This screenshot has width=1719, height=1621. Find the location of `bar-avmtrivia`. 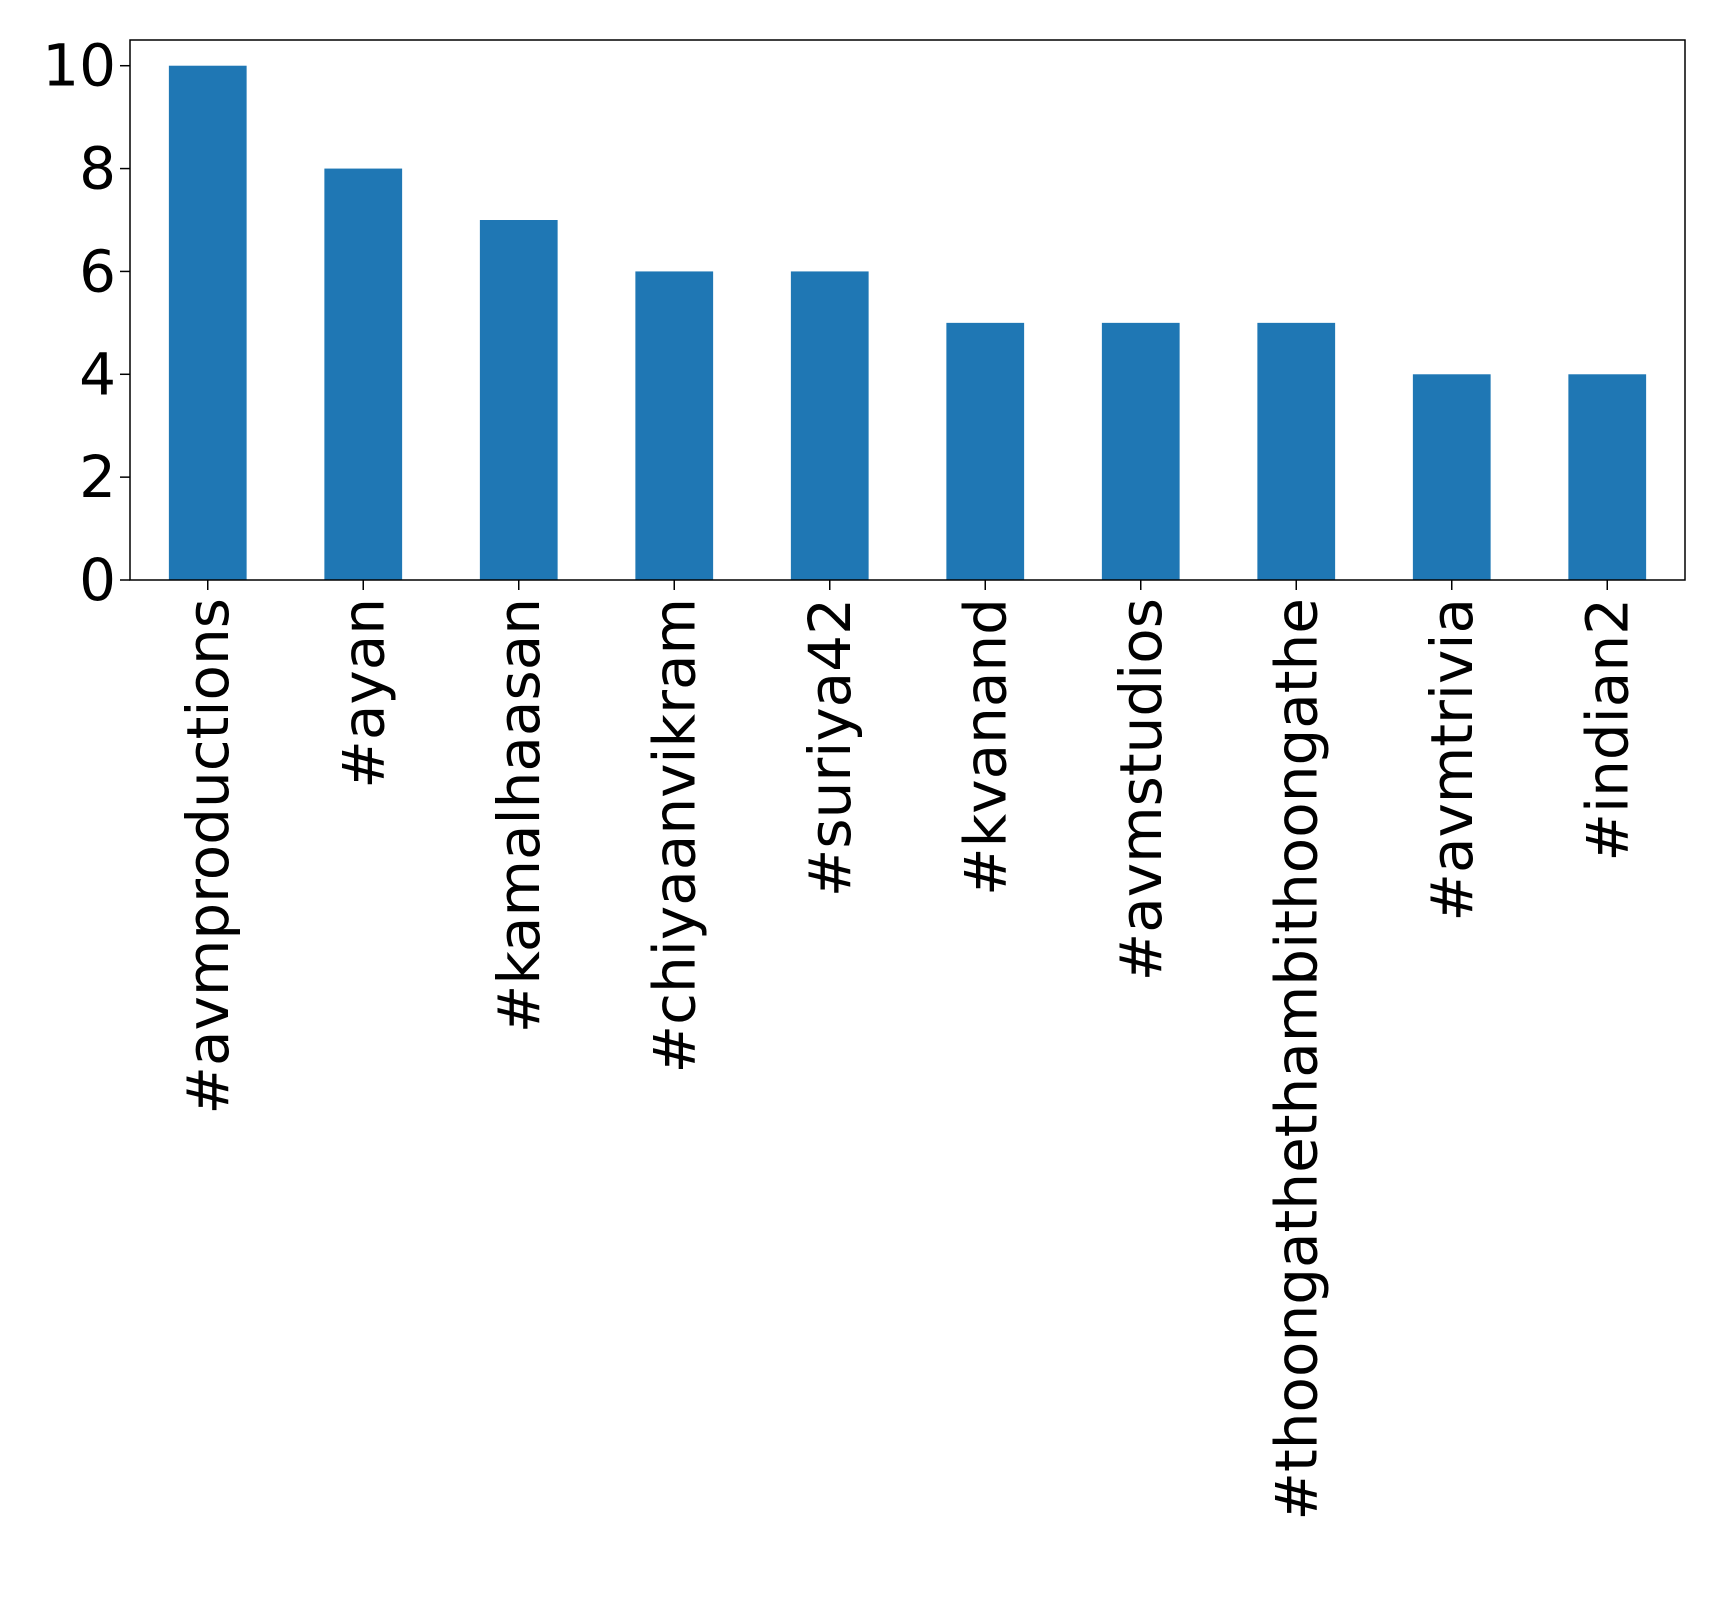

bar-avmtrivia is located at coordinates (1451, 477).